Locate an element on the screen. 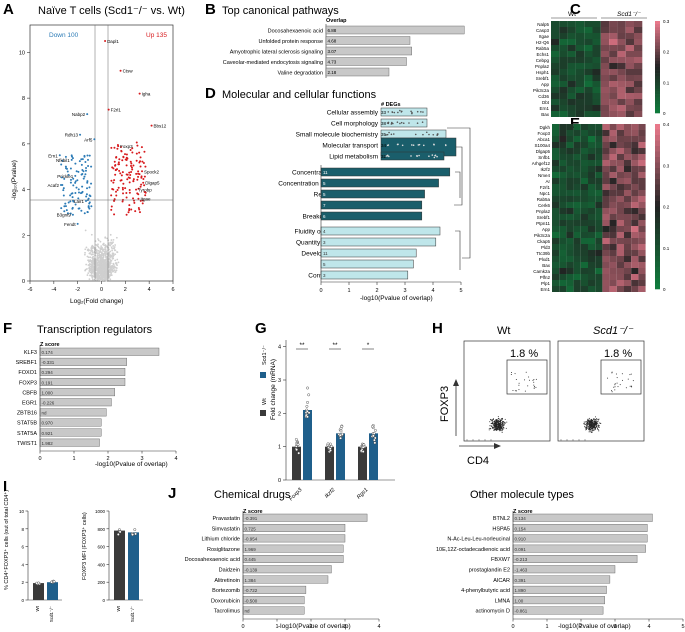 This screenshot has height=632, width=685. volcano-point-down is located at coordinates (87, 181).